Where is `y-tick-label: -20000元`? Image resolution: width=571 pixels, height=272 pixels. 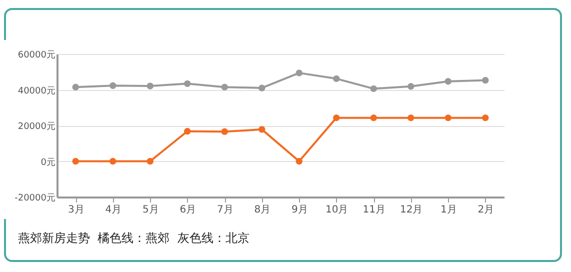
y-tick-label: -20000元 is located at coordinates (35, 198).